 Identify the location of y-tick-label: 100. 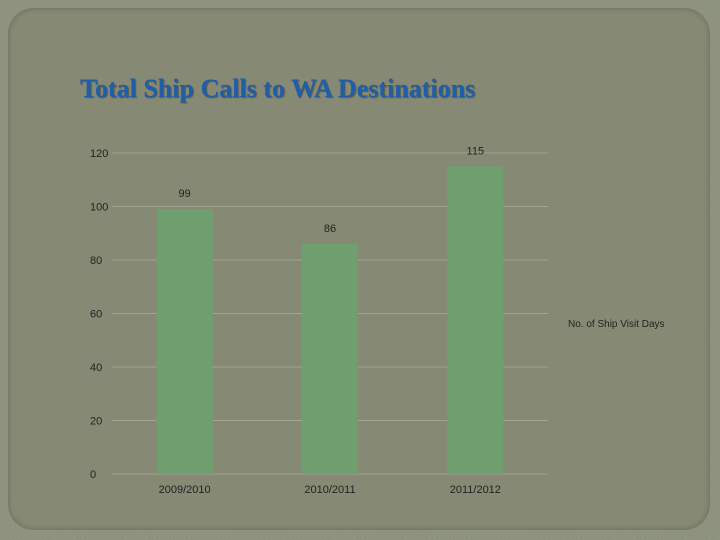
(99, 208).